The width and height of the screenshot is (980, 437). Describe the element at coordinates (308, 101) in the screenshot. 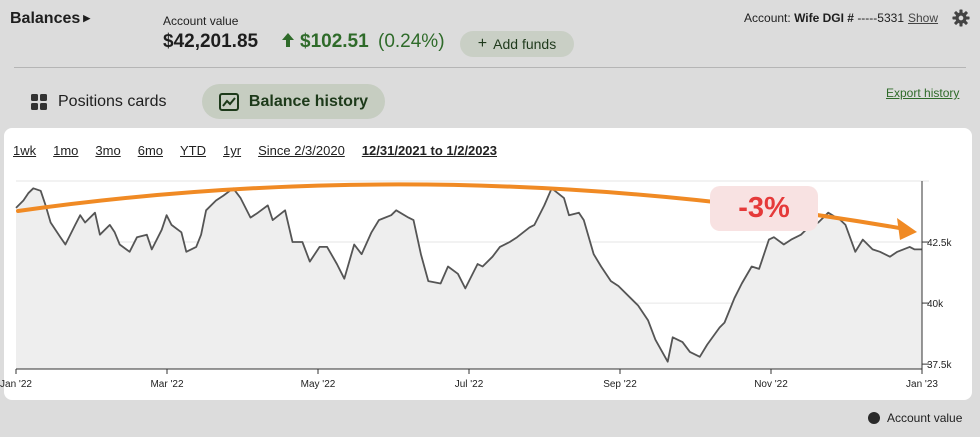

I see `tab-balance-label: Balance history` at that location.